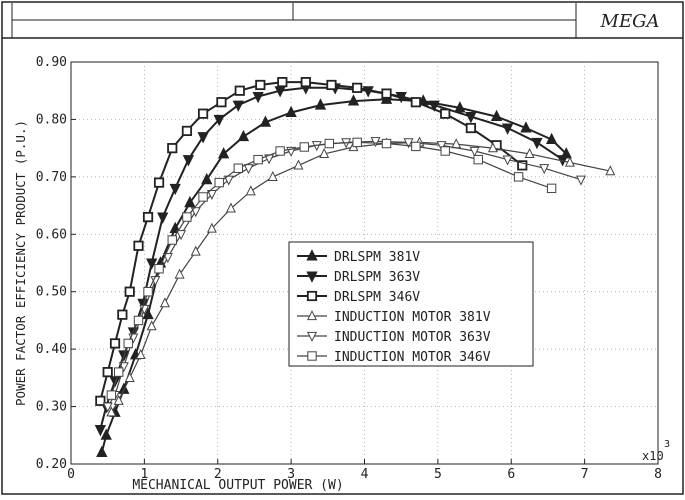  Describe the element at coordinates (71, 474) in the screenshot. I see `x-tick-label: 0` at that location.